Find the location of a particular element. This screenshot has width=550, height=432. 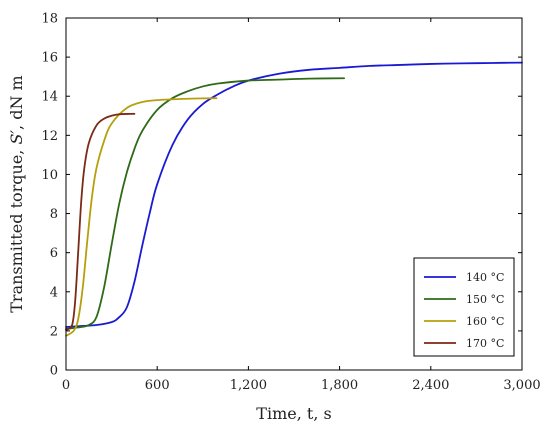

legend-box is located at coordinates (464, 307).